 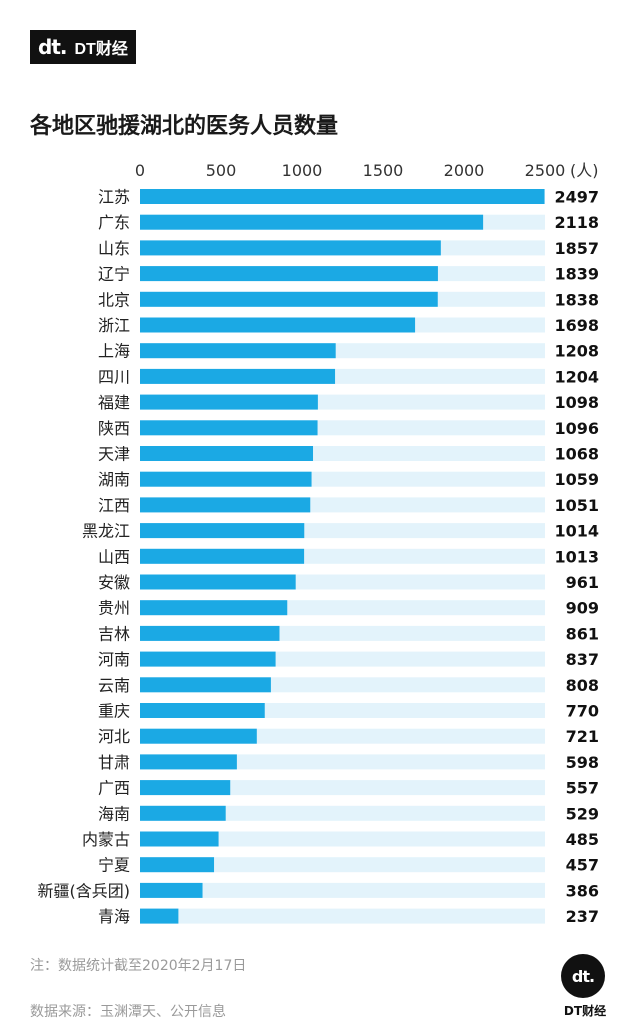 I want to click on dt-badge-icon: dt., so click(x=583, y=976).